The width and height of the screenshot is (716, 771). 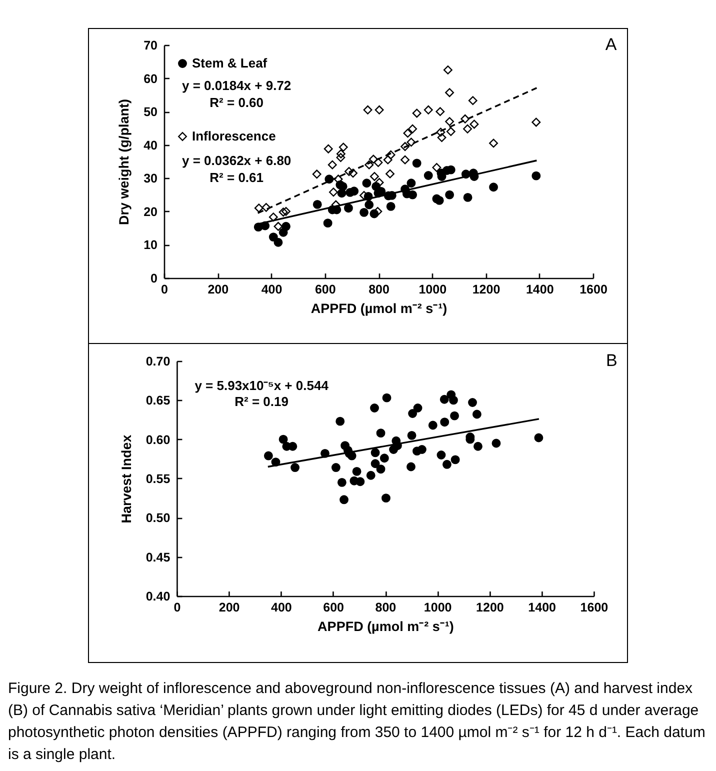 What do you see at coordinates (154, 279) in the screenshot?
I see `y-tick-label: 0` at bounding box center [154, 279].